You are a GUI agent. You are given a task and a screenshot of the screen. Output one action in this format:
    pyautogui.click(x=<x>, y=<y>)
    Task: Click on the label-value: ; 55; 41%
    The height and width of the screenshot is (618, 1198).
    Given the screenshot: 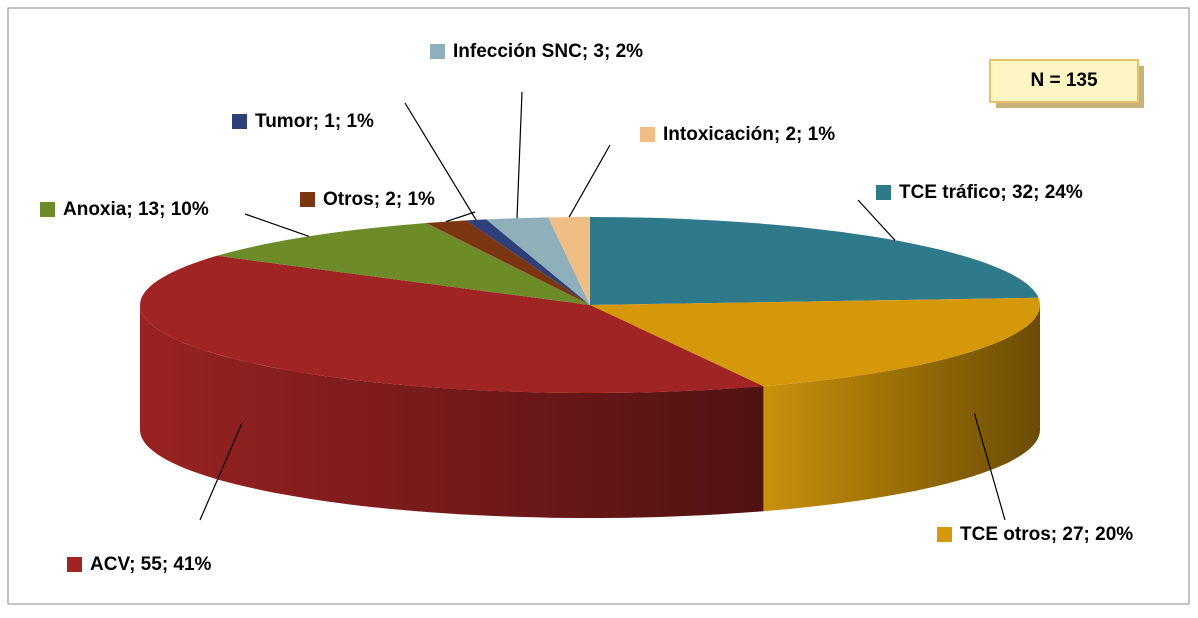 What is the action you would take?
    pyautogui.click(x=170, y=564)
    